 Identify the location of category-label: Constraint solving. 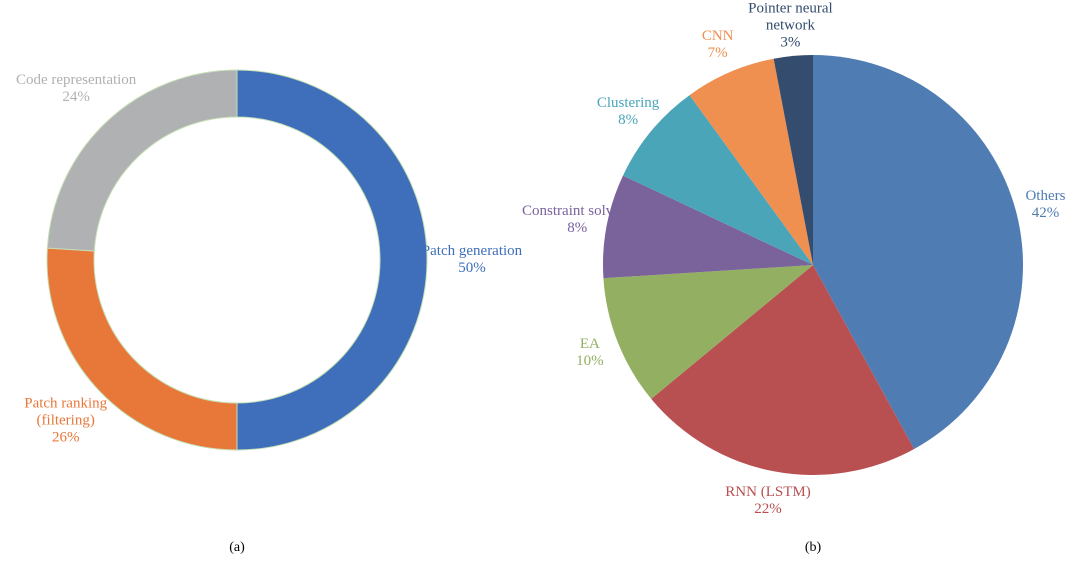
(577, 211).